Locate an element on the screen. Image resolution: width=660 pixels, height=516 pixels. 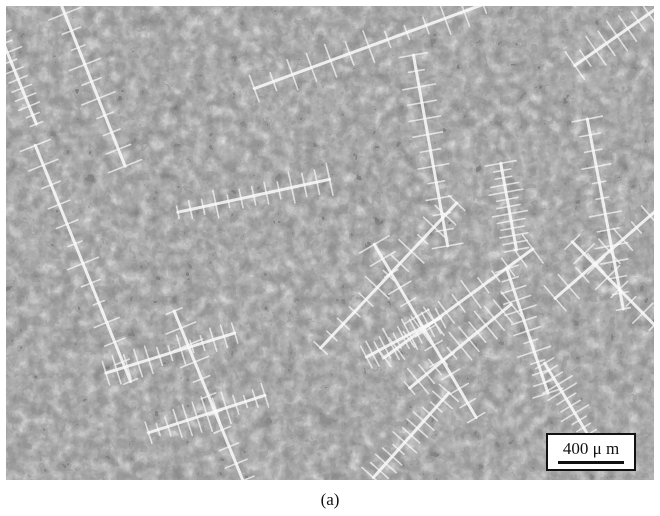
scale-bar-line is located at coordinates (591, 462).